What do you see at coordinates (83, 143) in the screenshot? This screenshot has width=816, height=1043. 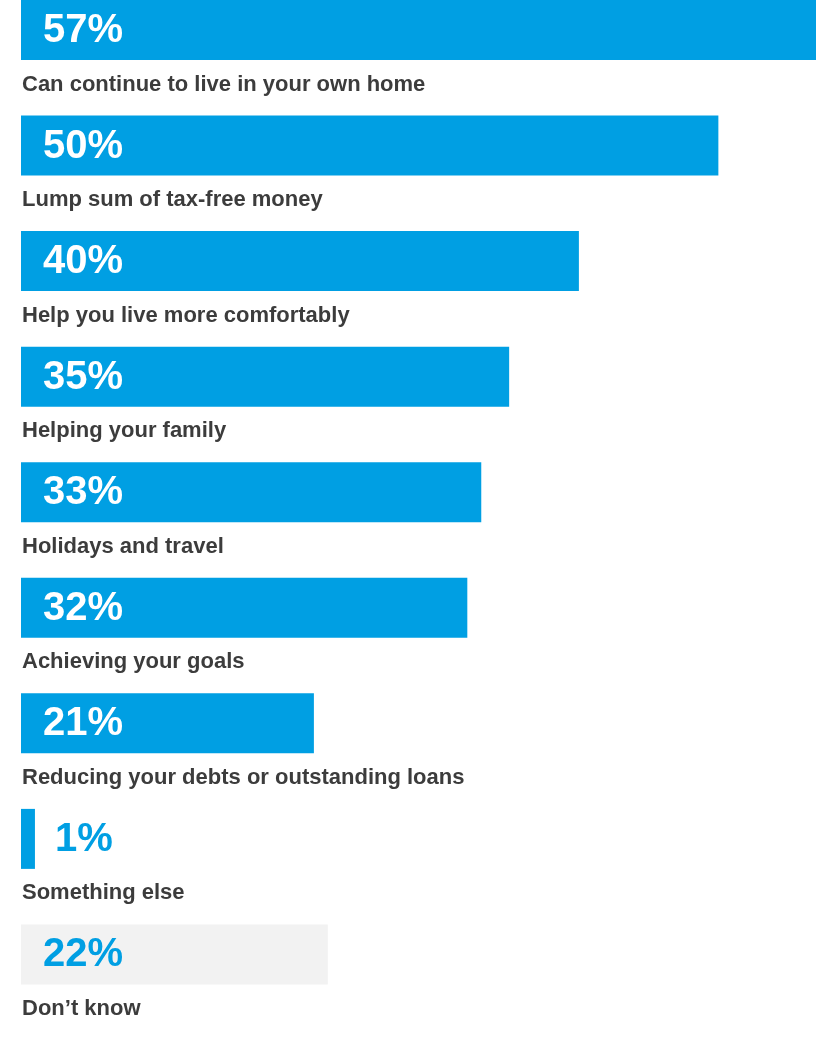 I see `data-label: 50%` at bounding box center [83, 143].